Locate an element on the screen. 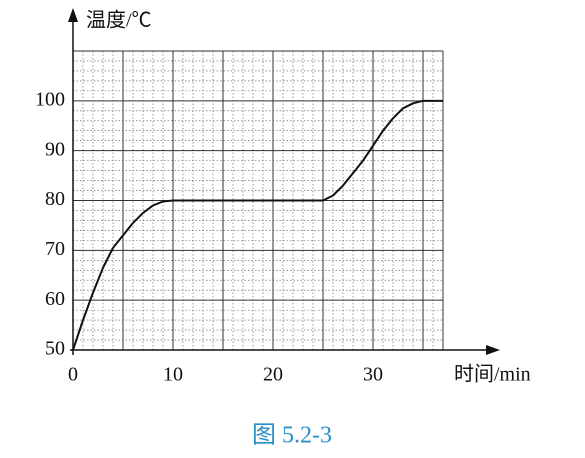  y-axis-title: 温度/℃ is located at coordinates (119, 20).